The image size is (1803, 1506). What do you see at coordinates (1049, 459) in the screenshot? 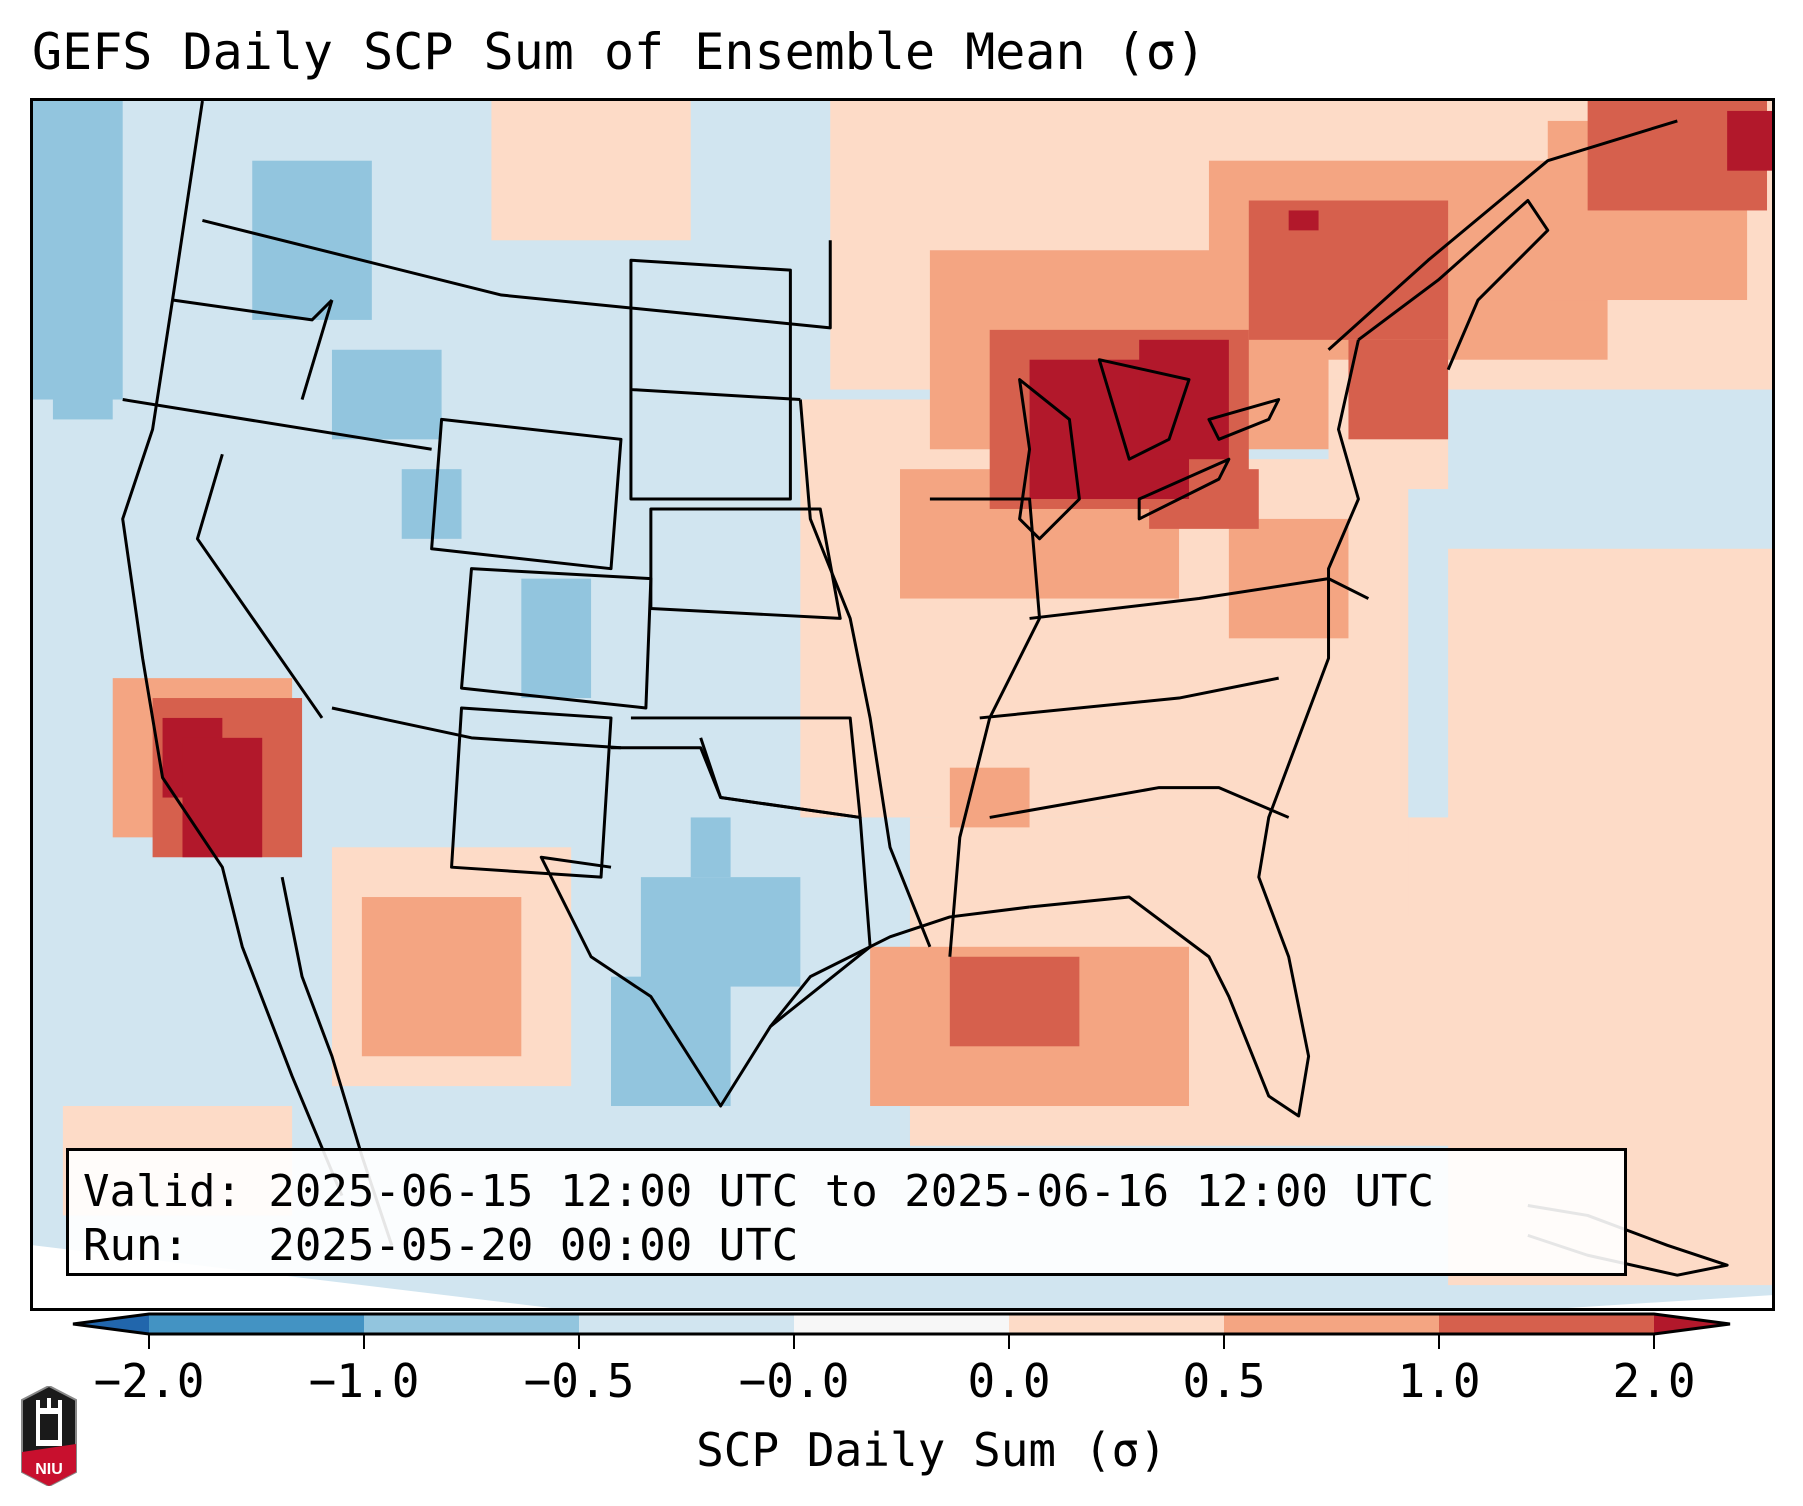
I see `great-lakes-mi` at bounding box center [1049, 459].